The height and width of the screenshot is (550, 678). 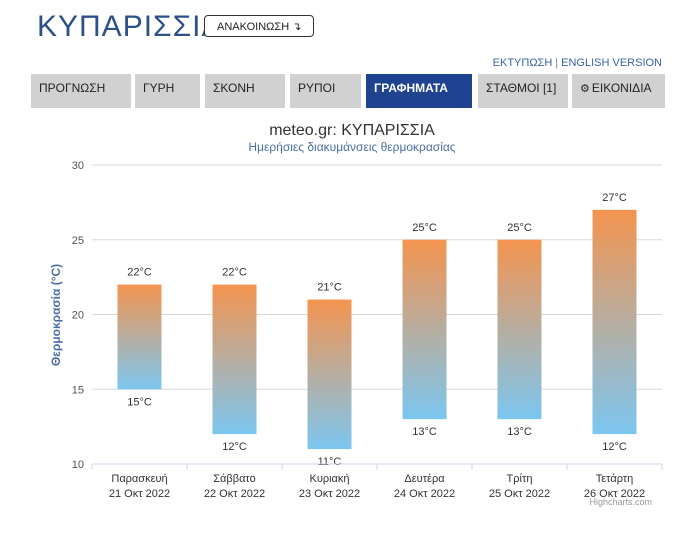 I want to click on x-tick-date: 24 Οκτ 2022, so click(x=424, y=494).